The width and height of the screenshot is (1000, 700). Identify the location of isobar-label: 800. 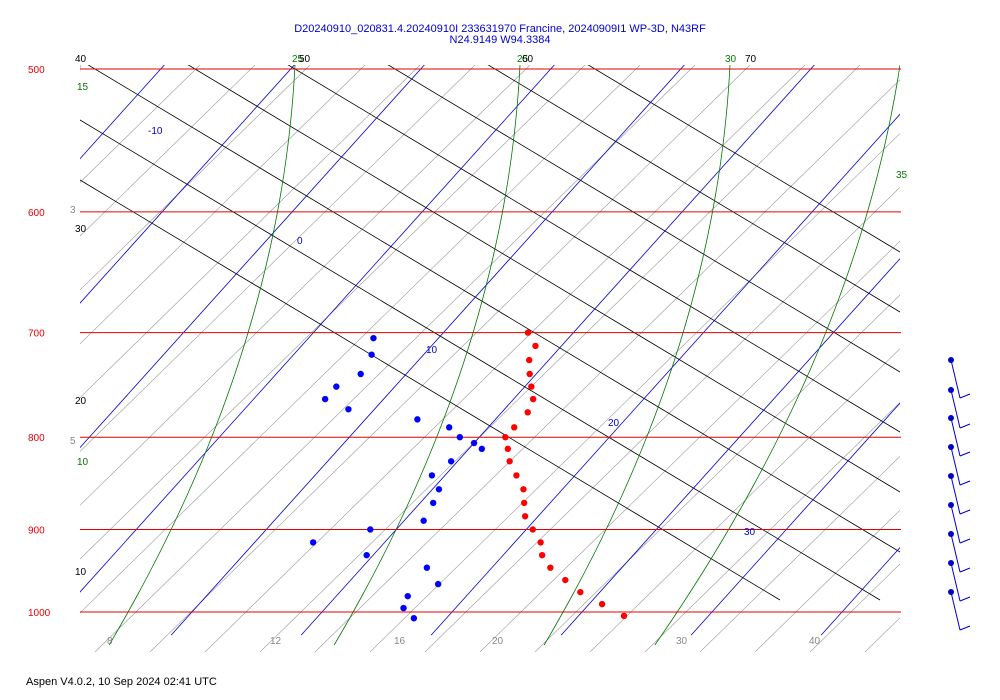
(36, 438).